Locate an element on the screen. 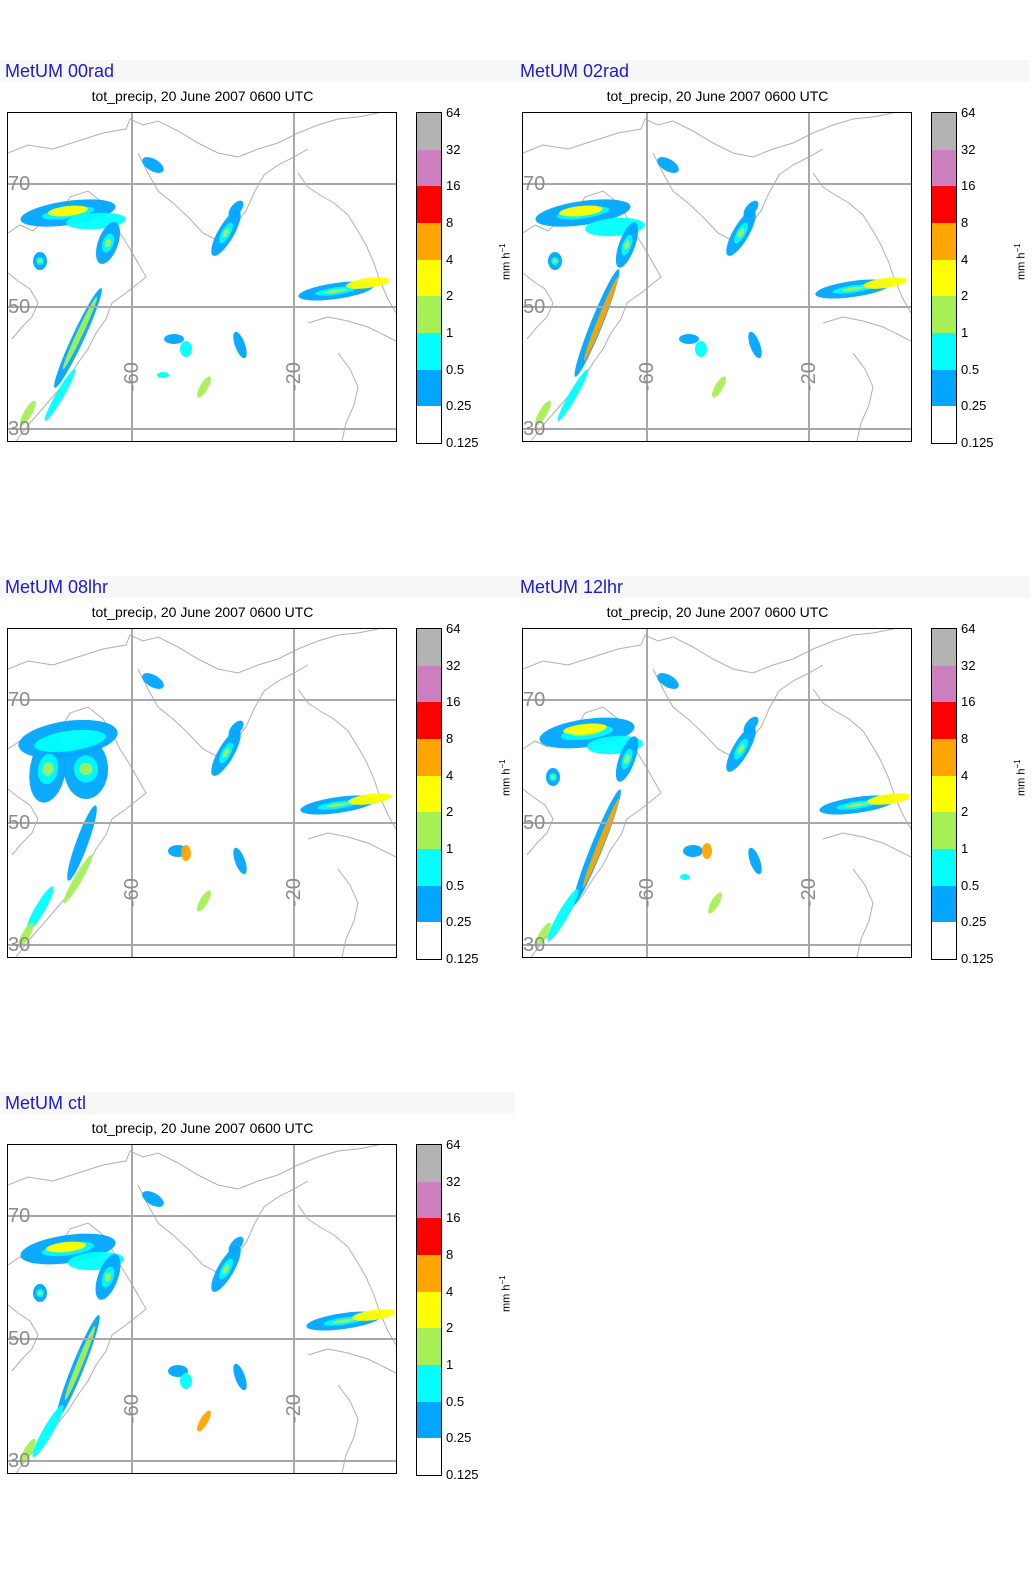 The width and height of the screenshot is (1032, 1592). lat-label: 30 is located at coordinates (19, 1461).